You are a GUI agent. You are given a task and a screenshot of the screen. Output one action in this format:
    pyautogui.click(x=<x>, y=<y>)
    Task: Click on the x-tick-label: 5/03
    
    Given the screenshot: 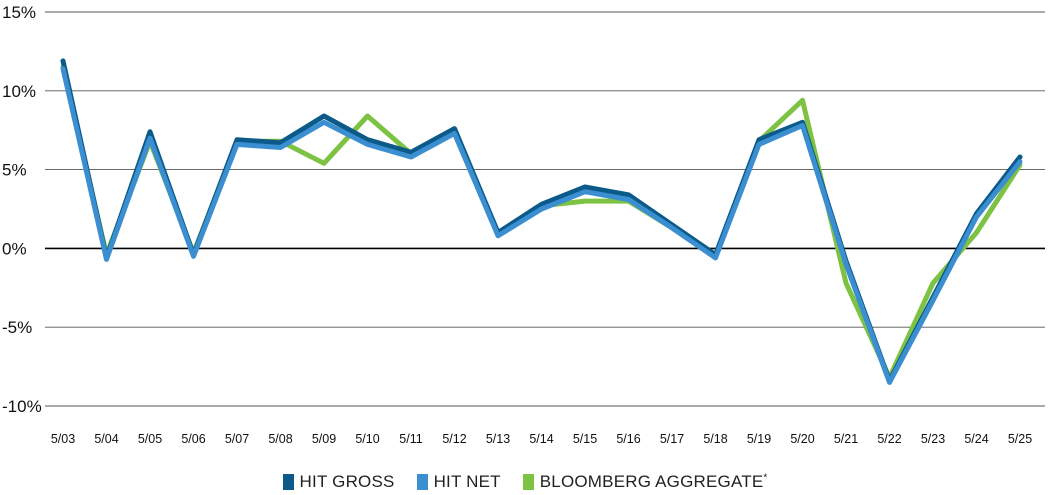 What is the action you would take?
    pyautogui.click(x=63, y=439)
    